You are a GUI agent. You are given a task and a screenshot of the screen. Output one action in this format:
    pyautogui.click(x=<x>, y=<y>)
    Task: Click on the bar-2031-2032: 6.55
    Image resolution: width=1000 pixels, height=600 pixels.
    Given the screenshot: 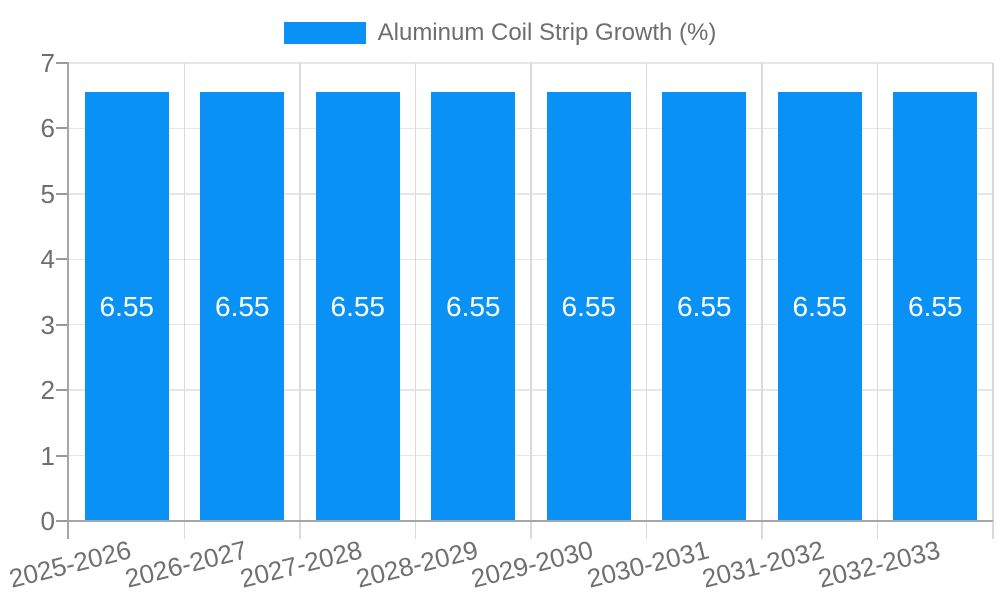 What is the action you would take?
    pyautogui.click(x=819, y=306)
    